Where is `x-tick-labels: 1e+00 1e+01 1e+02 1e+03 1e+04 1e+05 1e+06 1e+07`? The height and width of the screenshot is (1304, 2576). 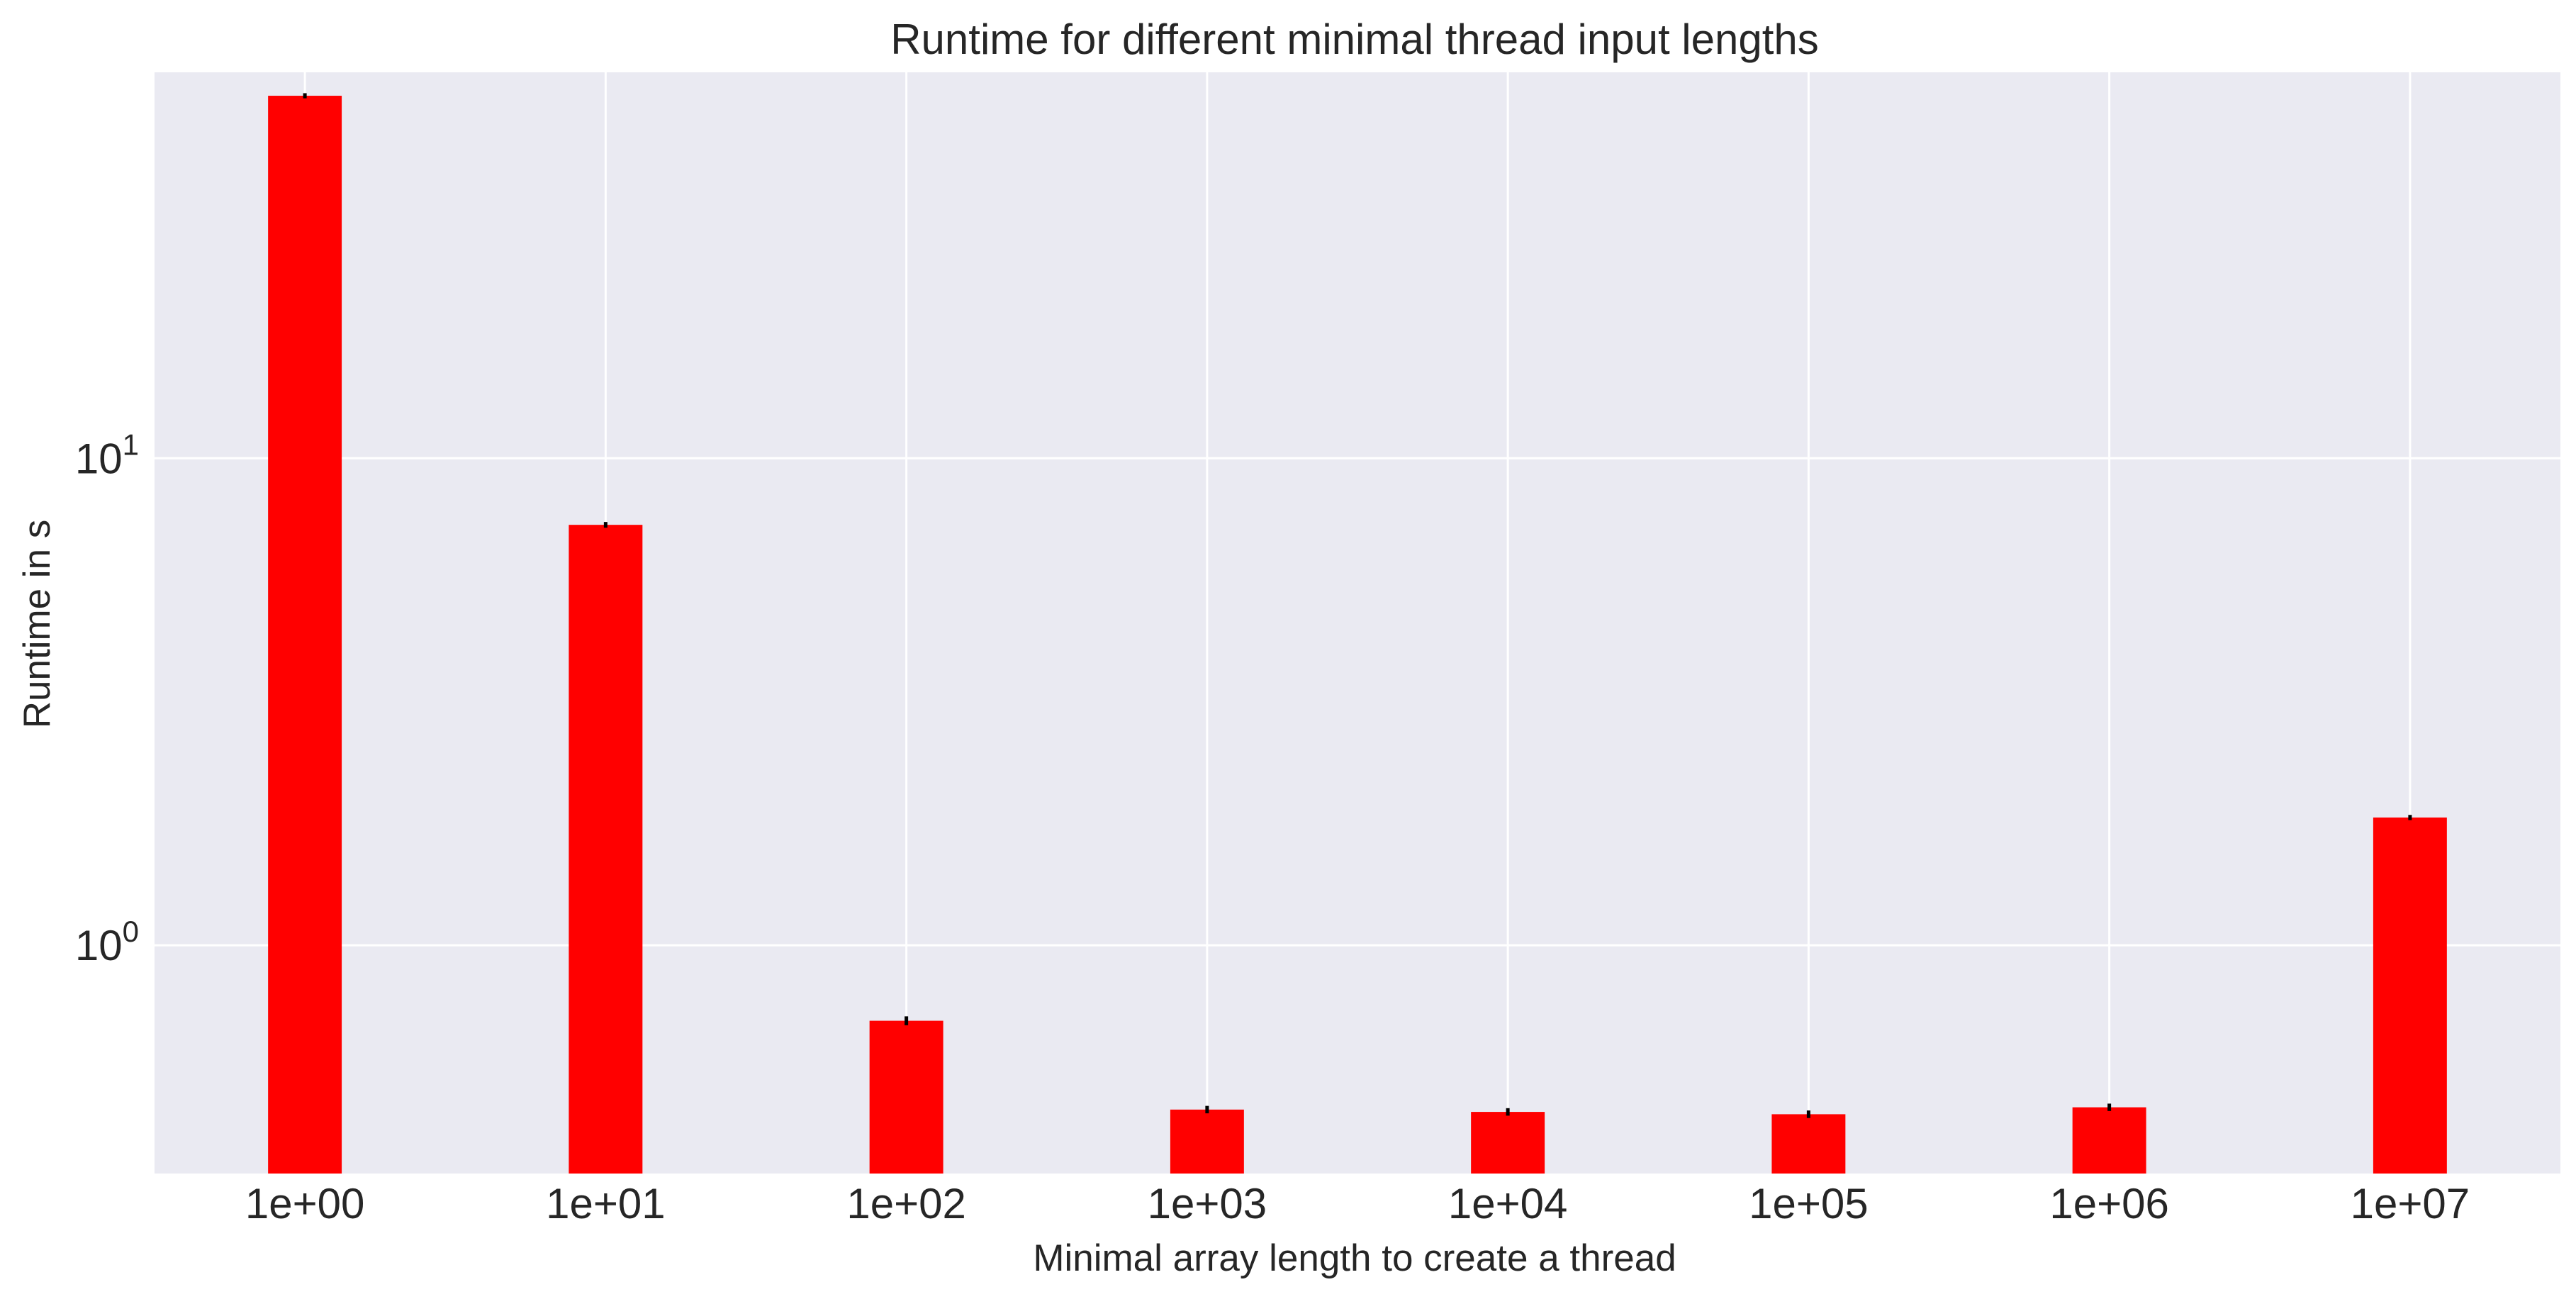 x-tick-labels: 1e+00 1e+01 1e+02 1e+03 1e+04 1e+05 1e+06 1e+07 is located at coordinates (1357, 1203).